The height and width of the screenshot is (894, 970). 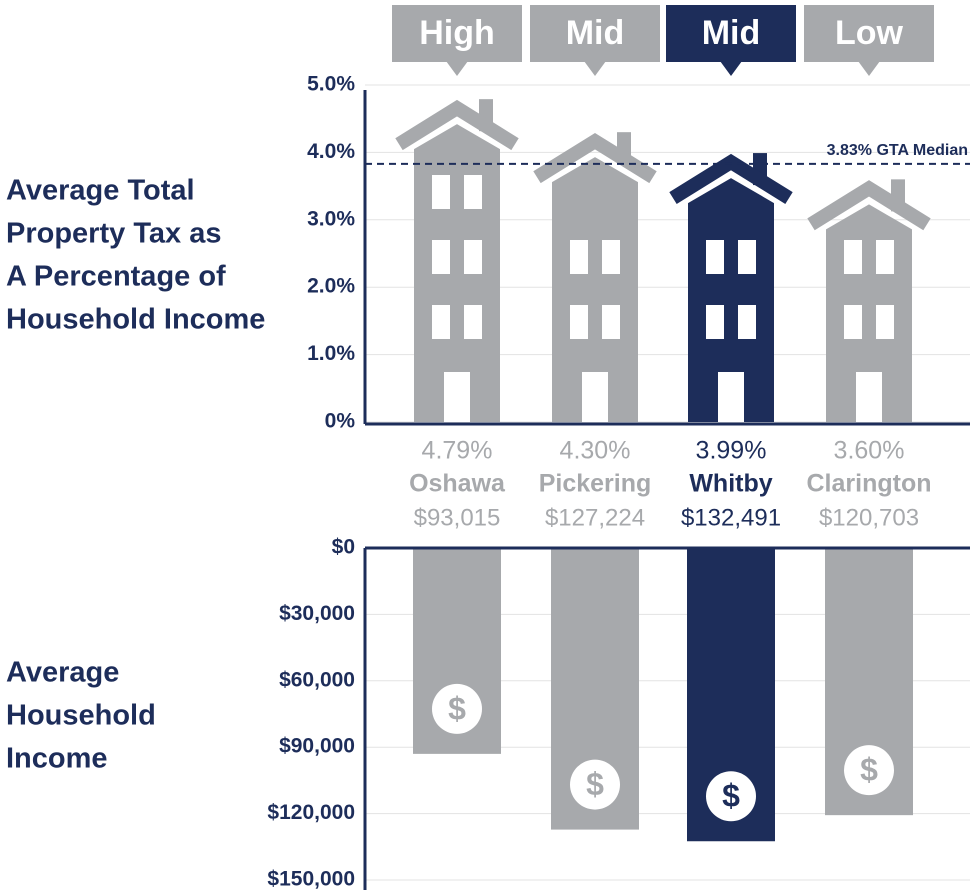 What do you see at coordinates (457, 517) in the screenshot?
I see `income-label: $93,015` at bounding box center [457, 517].